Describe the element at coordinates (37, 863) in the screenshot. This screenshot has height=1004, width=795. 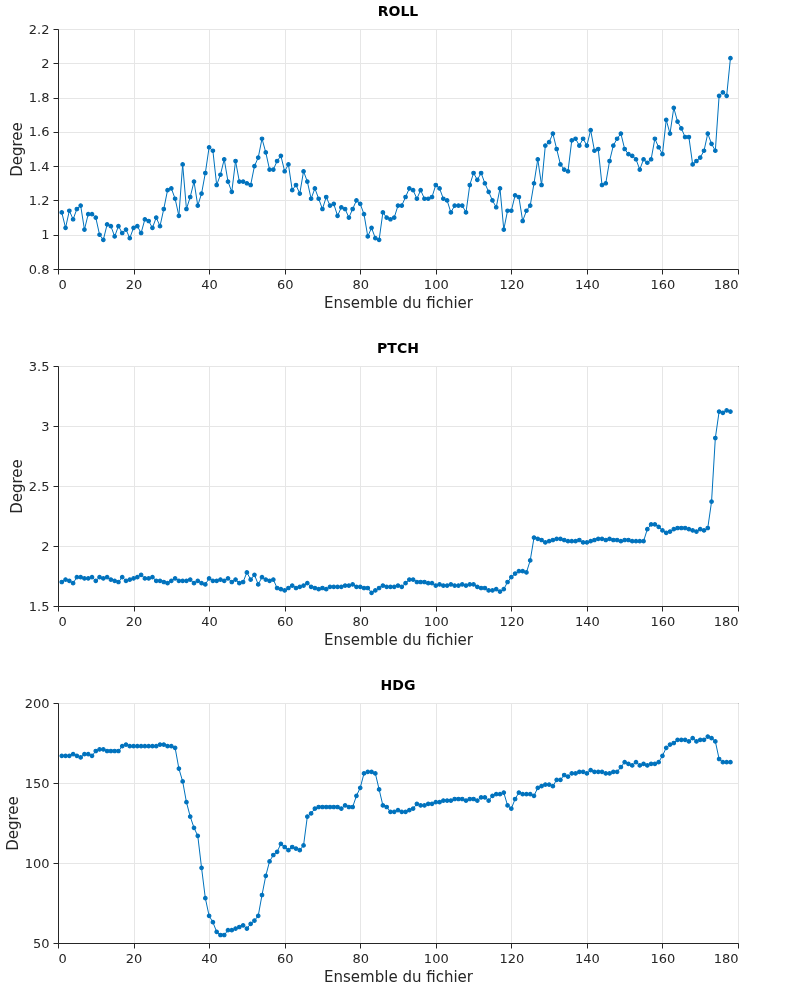
I see `y-tick-label: 100` at that location.